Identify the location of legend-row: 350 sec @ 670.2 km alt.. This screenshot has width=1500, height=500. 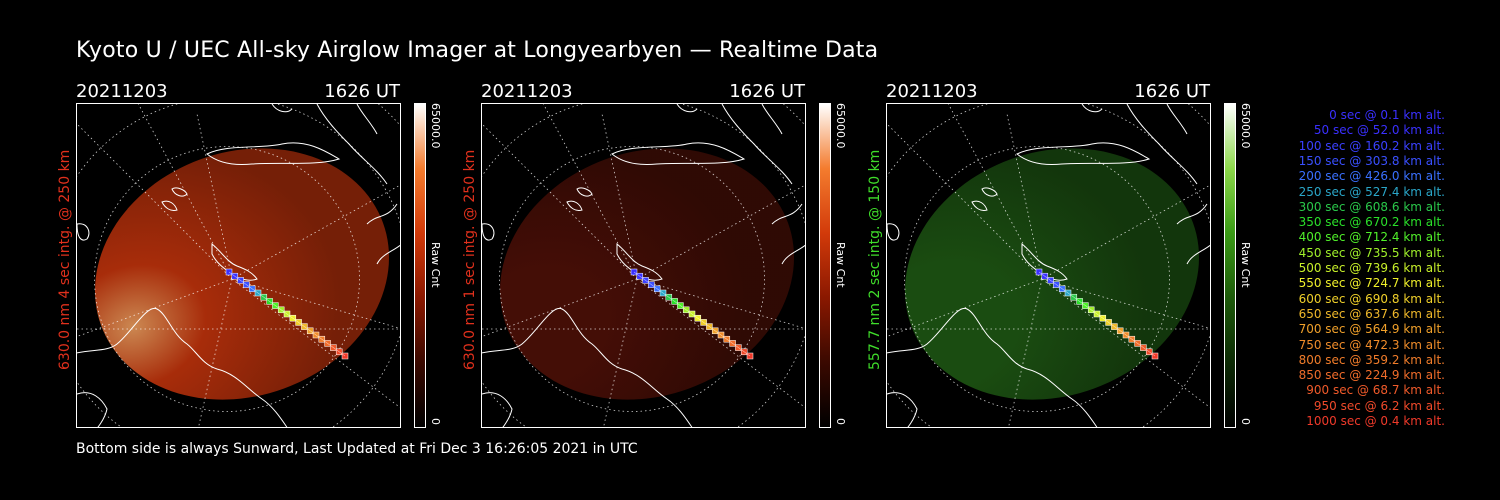
(1371, 222).